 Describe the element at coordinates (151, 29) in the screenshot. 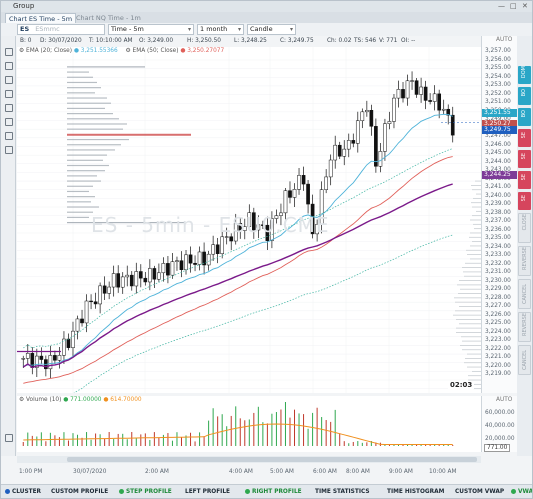

I see `timeframe-select: Time - 5m ▾` at that location.